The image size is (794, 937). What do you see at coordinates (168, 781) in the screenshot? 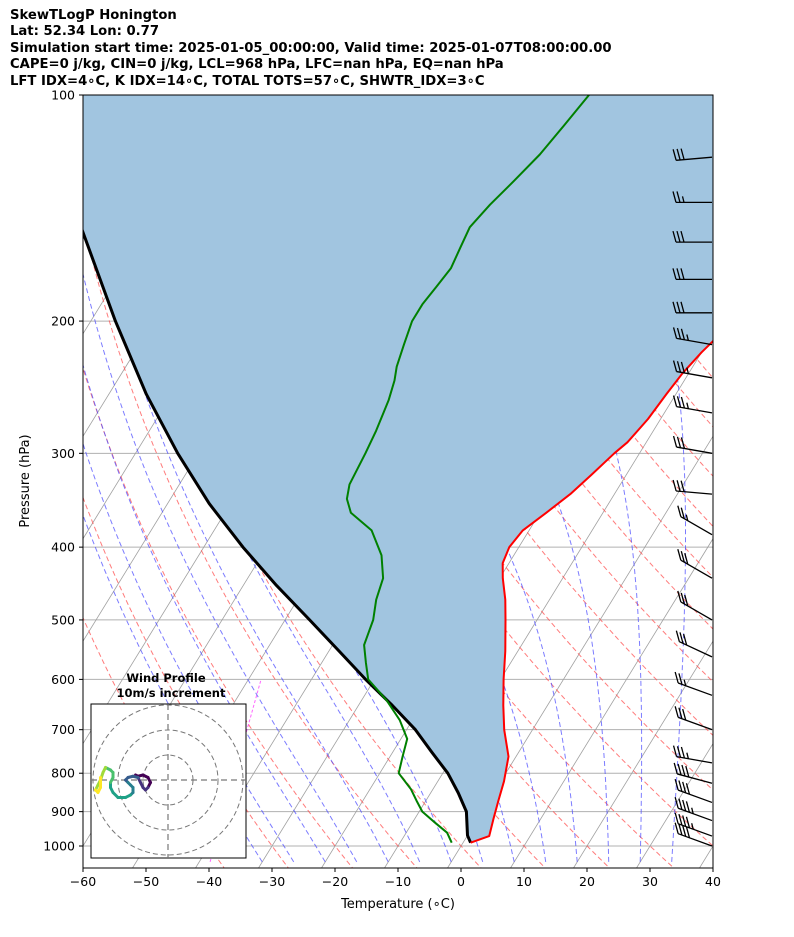
I see `wind-profile-body` at bounding box center [168, 781].